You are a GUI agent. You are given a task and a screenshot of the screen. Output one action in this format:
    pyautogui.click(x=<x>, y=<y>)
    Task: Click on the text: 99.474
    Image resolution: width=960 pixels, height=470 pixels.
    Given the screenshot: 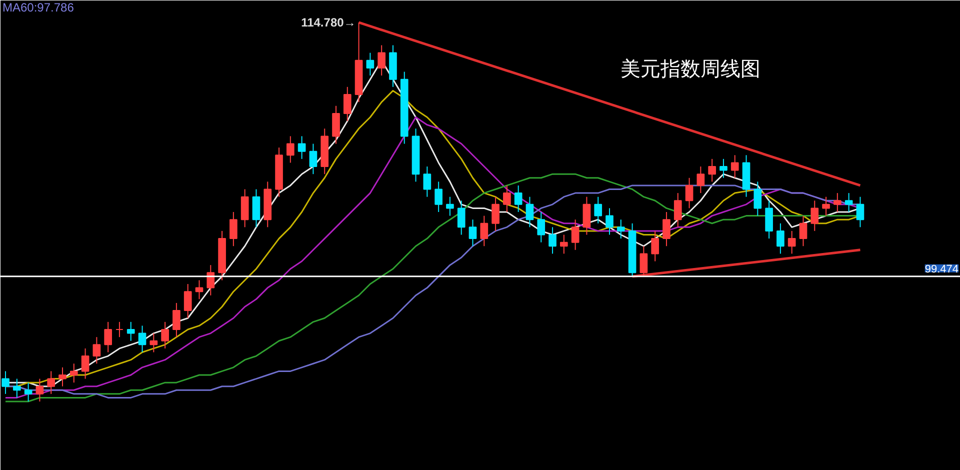 What is the action you would take?
    pyautogui.click(x=941, y=269)
    